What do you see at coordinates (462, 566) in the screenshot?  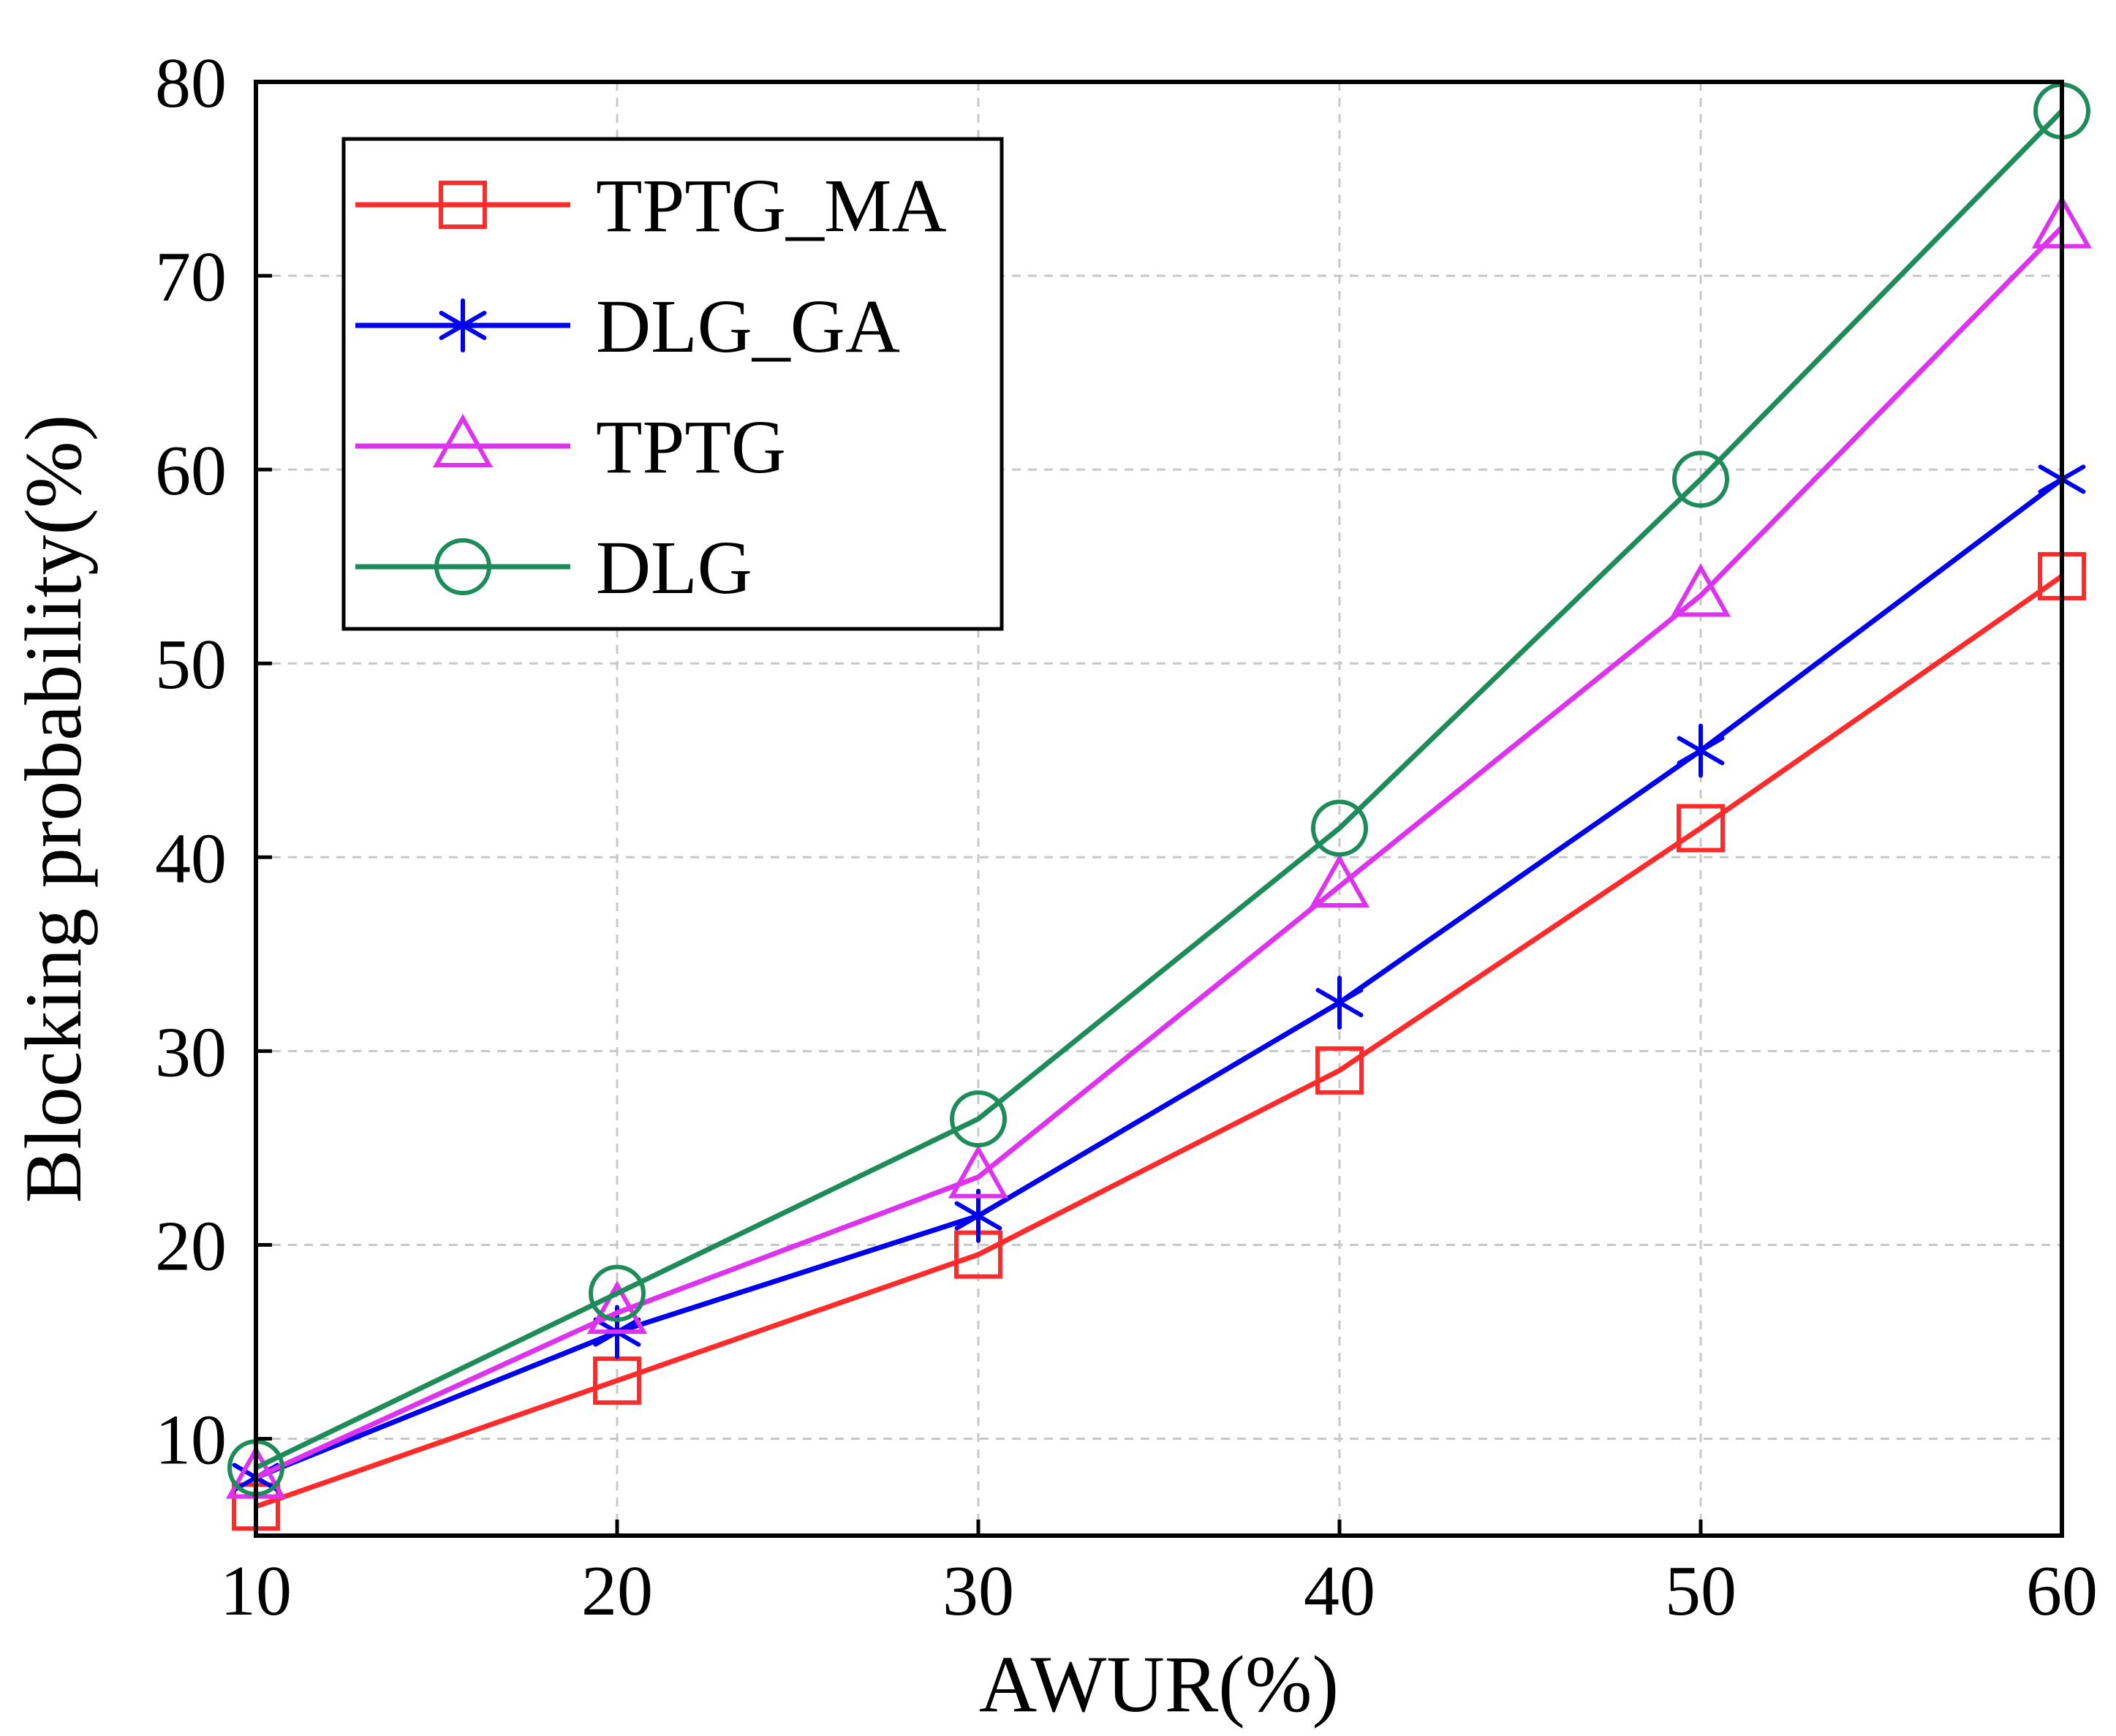 I see `legend-marker-dlg` at bounding box center [462, 566].